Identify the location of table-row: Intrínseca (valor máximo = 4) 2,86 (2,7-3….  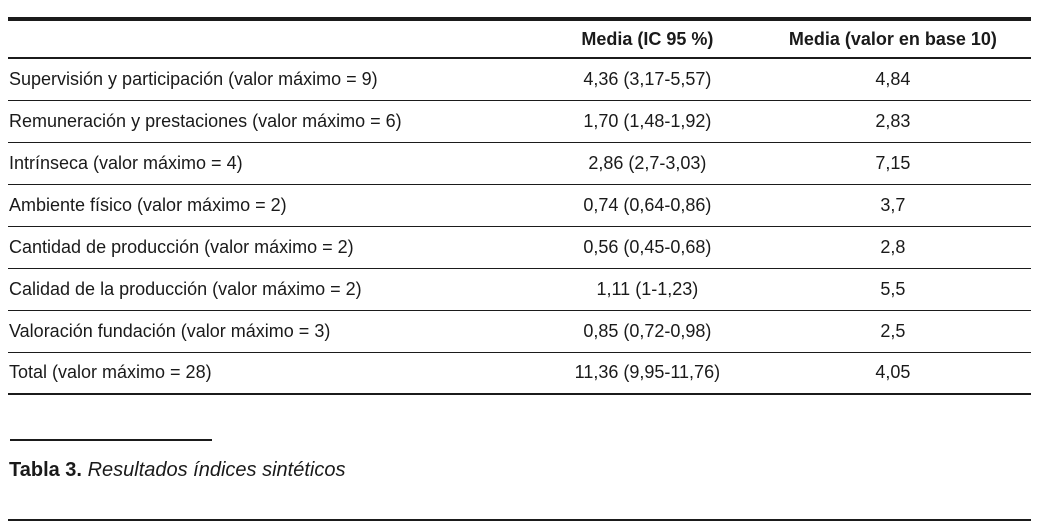
(519, 163).